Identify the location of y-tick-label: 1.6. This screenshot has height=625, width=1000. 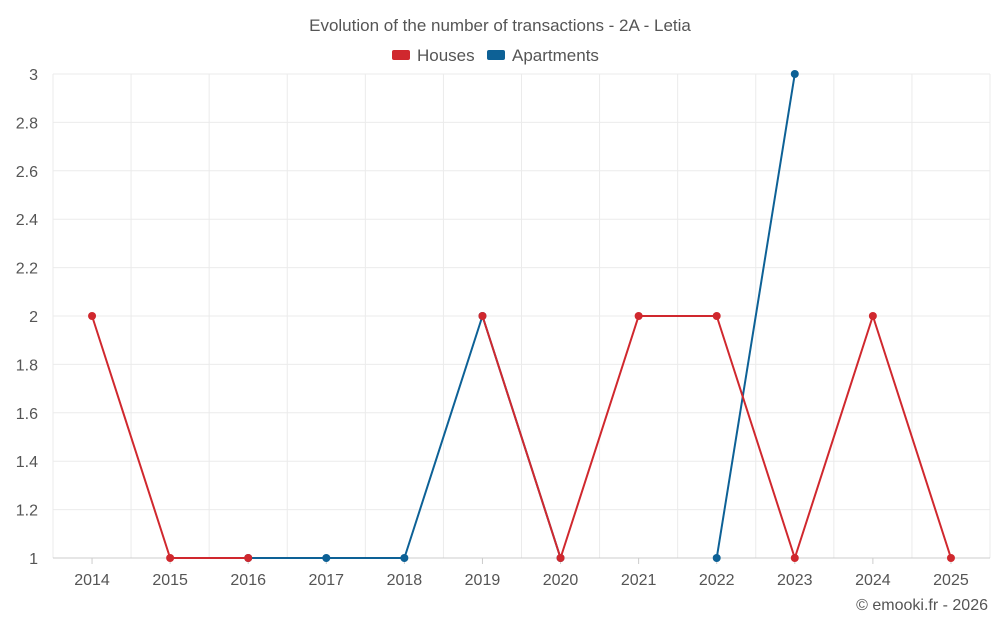
(27, 414).